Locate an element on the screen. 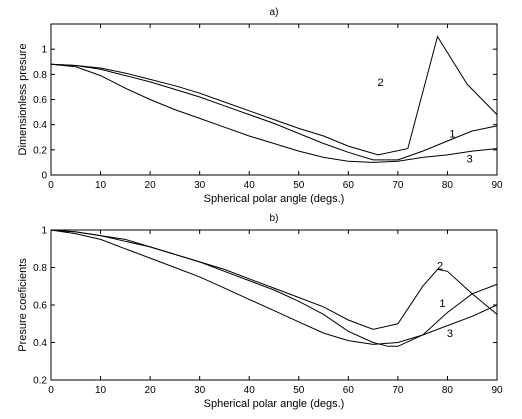  y-axis-label: Presure coeficients is located at coordinates (23, 305).